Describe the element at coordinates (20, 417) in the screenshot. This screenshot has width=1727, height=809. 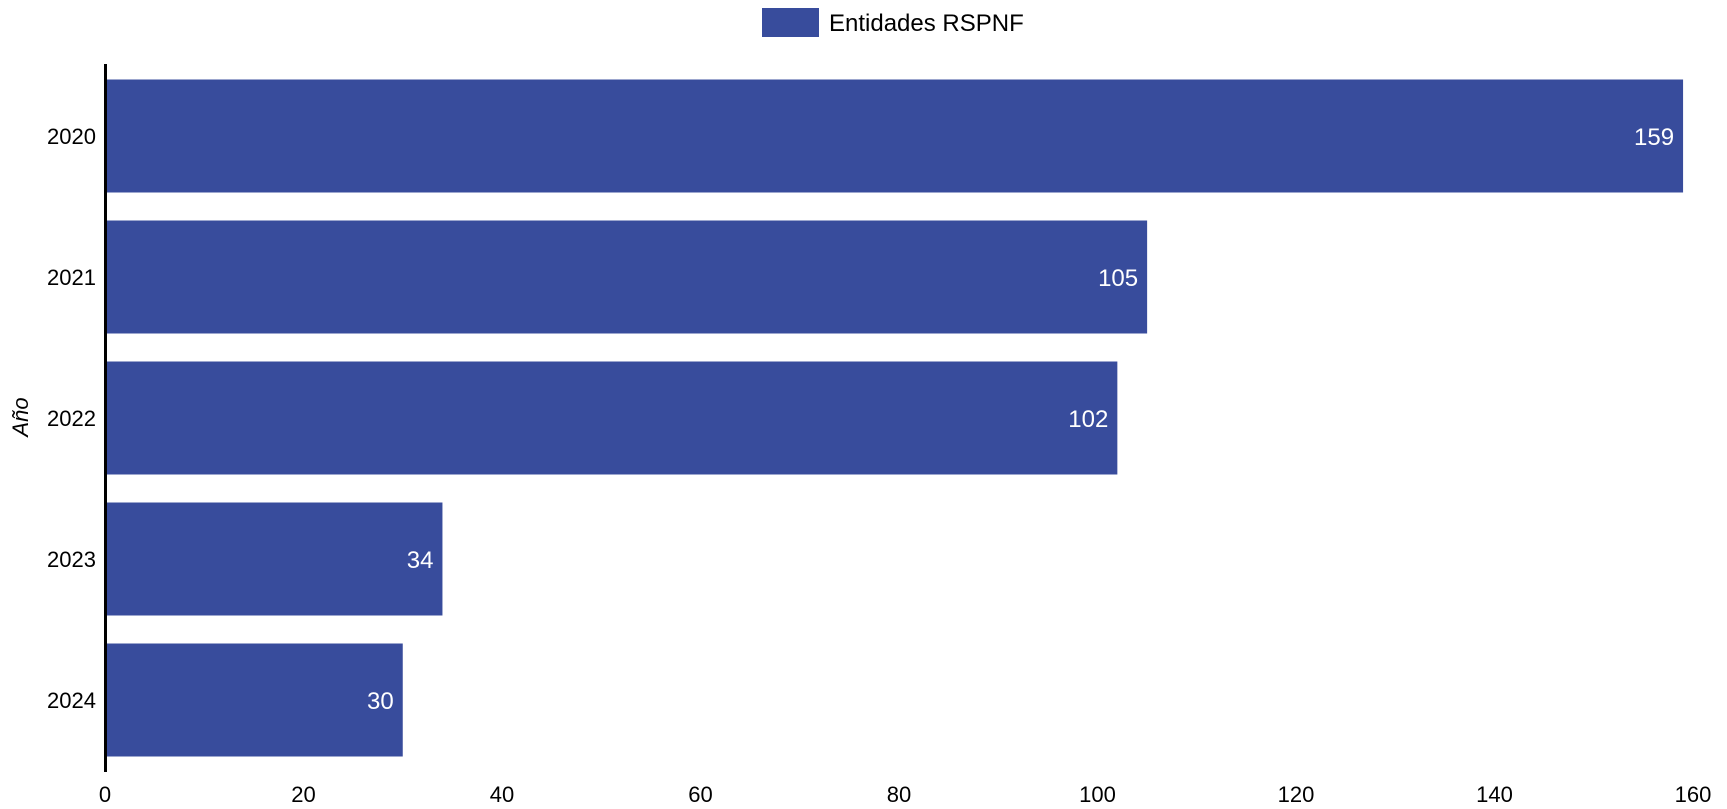
I see `y-axis-title: Año` at that location.